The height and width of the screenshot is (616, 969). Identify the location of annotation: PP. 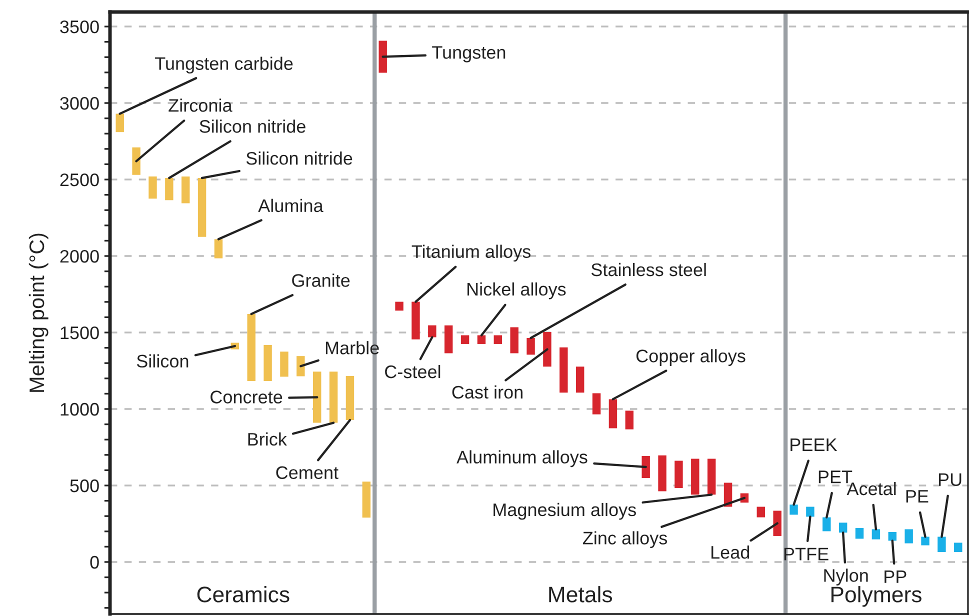
(895, 576).